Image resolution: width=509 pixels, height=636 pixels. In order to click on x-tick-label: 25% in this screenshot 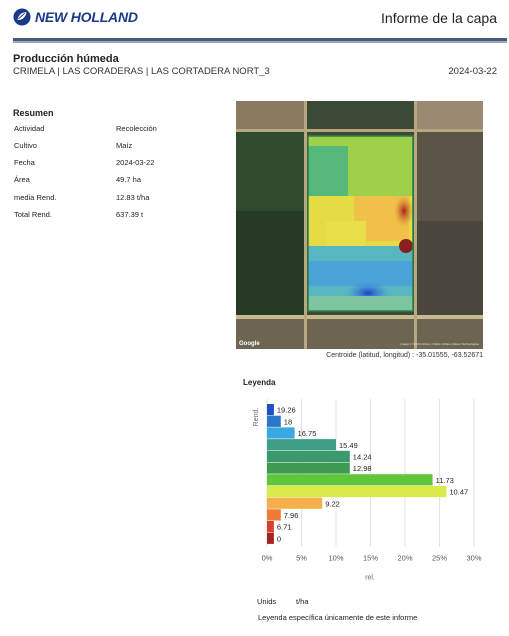, I will do `click(439, 557)`.